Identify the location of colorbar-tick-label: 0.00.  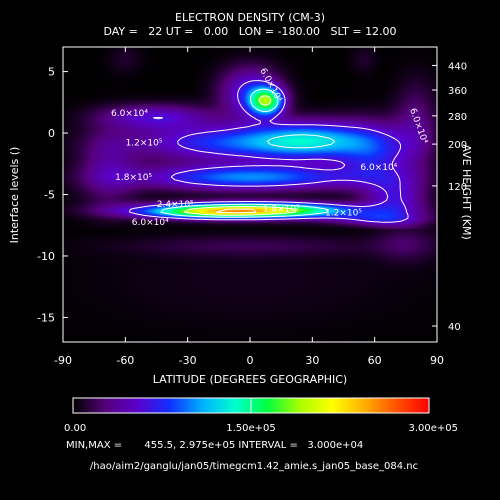
(75, 428).